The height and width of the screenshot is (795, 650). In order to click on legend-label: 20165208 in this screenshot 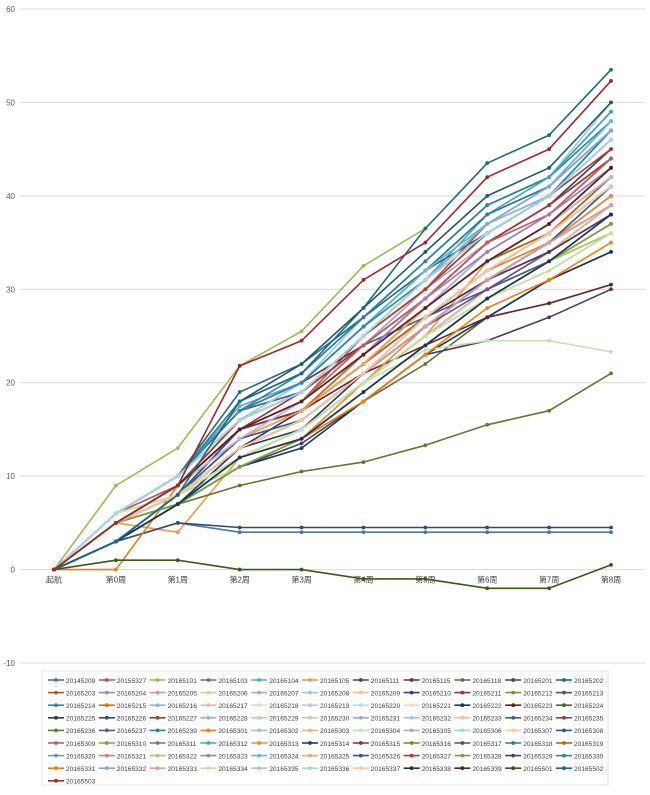, I will do `click(335, 693)`.